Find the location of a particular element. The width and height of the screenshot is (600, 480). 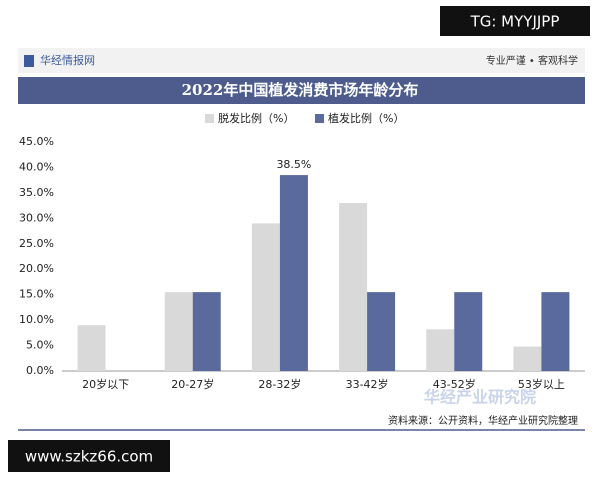

x-tick-label: 20-27岁 is located at coordinates (192, 384).